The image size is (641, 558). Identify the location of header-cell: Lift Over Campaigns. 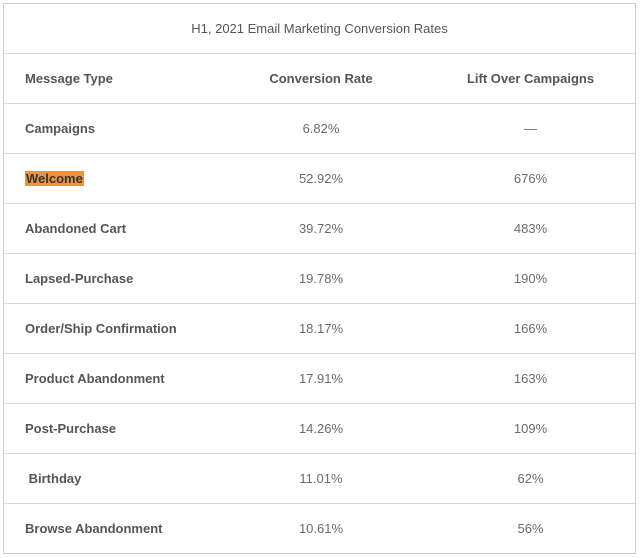
(531, 78).